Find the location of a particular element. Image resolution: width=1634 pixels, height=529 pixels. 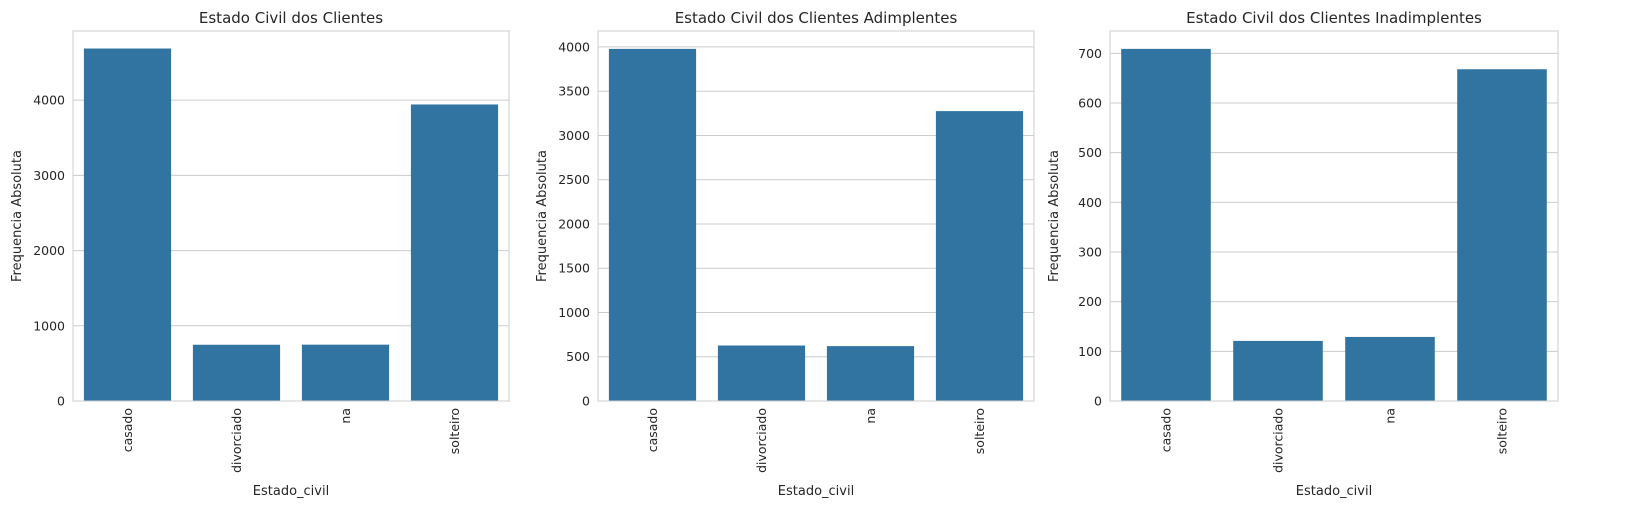

y-tick-label: 700 is located at coordinates (1090, 53).